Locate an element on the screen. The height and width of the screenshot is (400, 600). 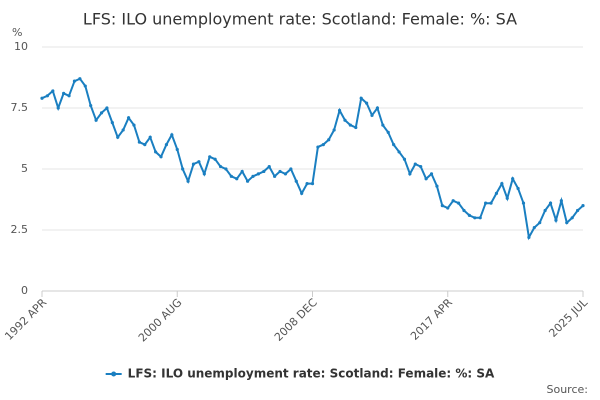
x-tick-label: 2025 JUL is located at coordinates (568, 317).